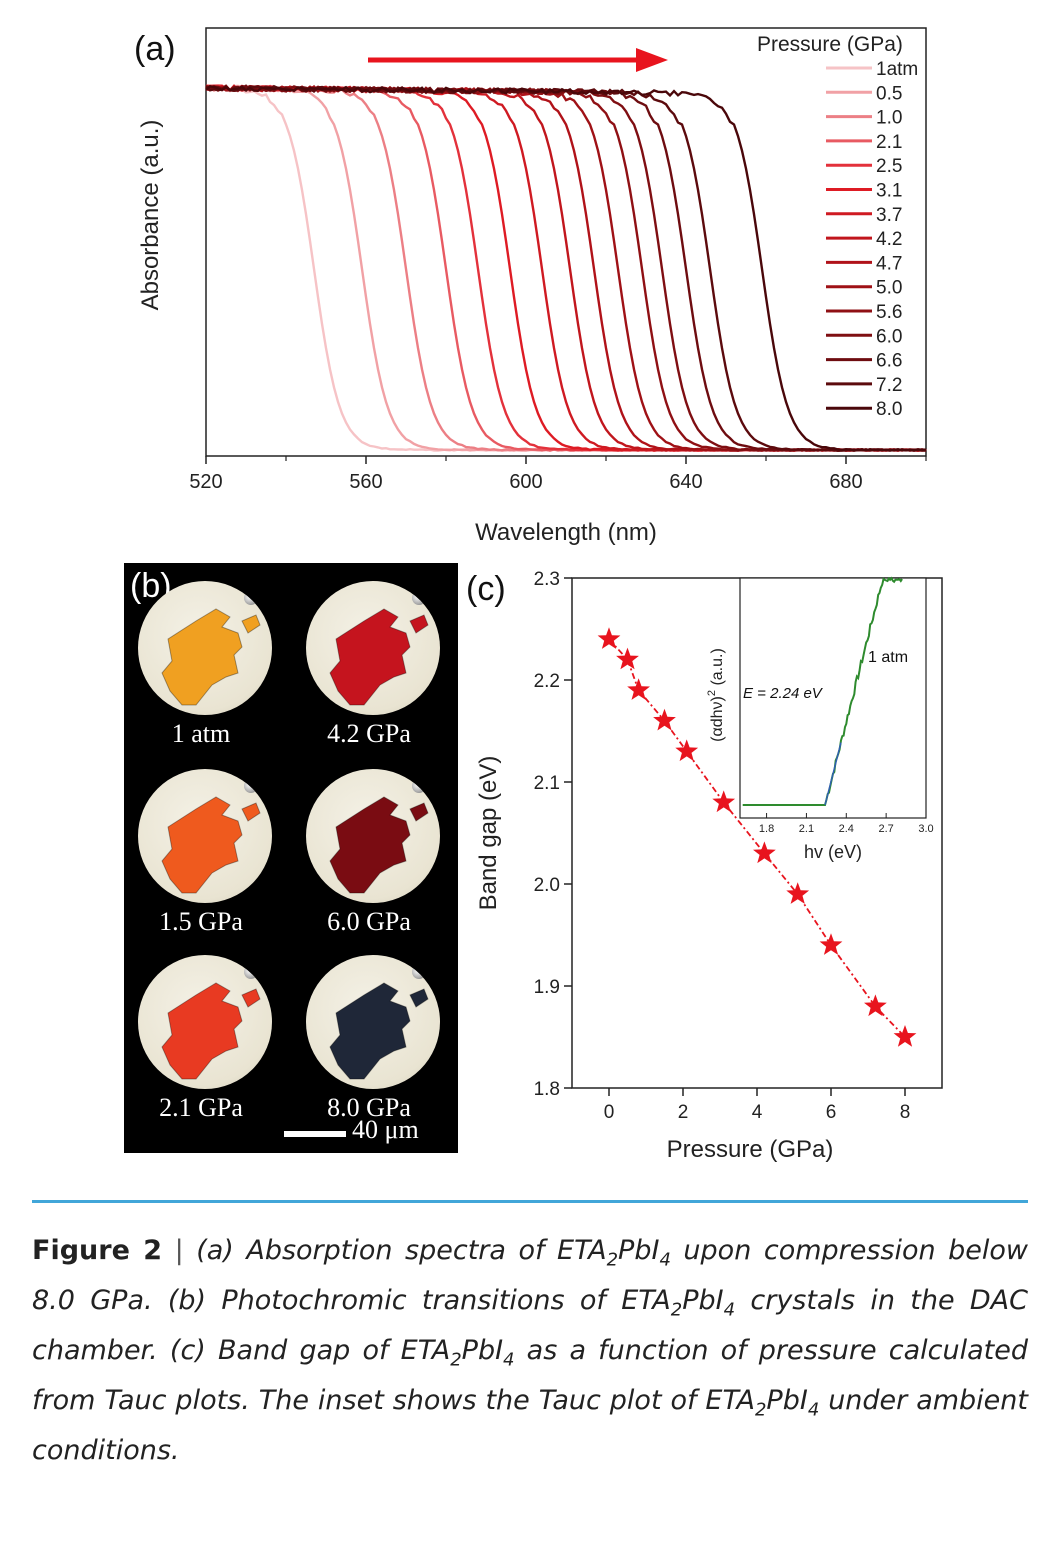  What do you see at coordinates (885, 829) in the screenshot?
I see `inset-x-tick-label: 2.7` at bounding box center [885, 829].